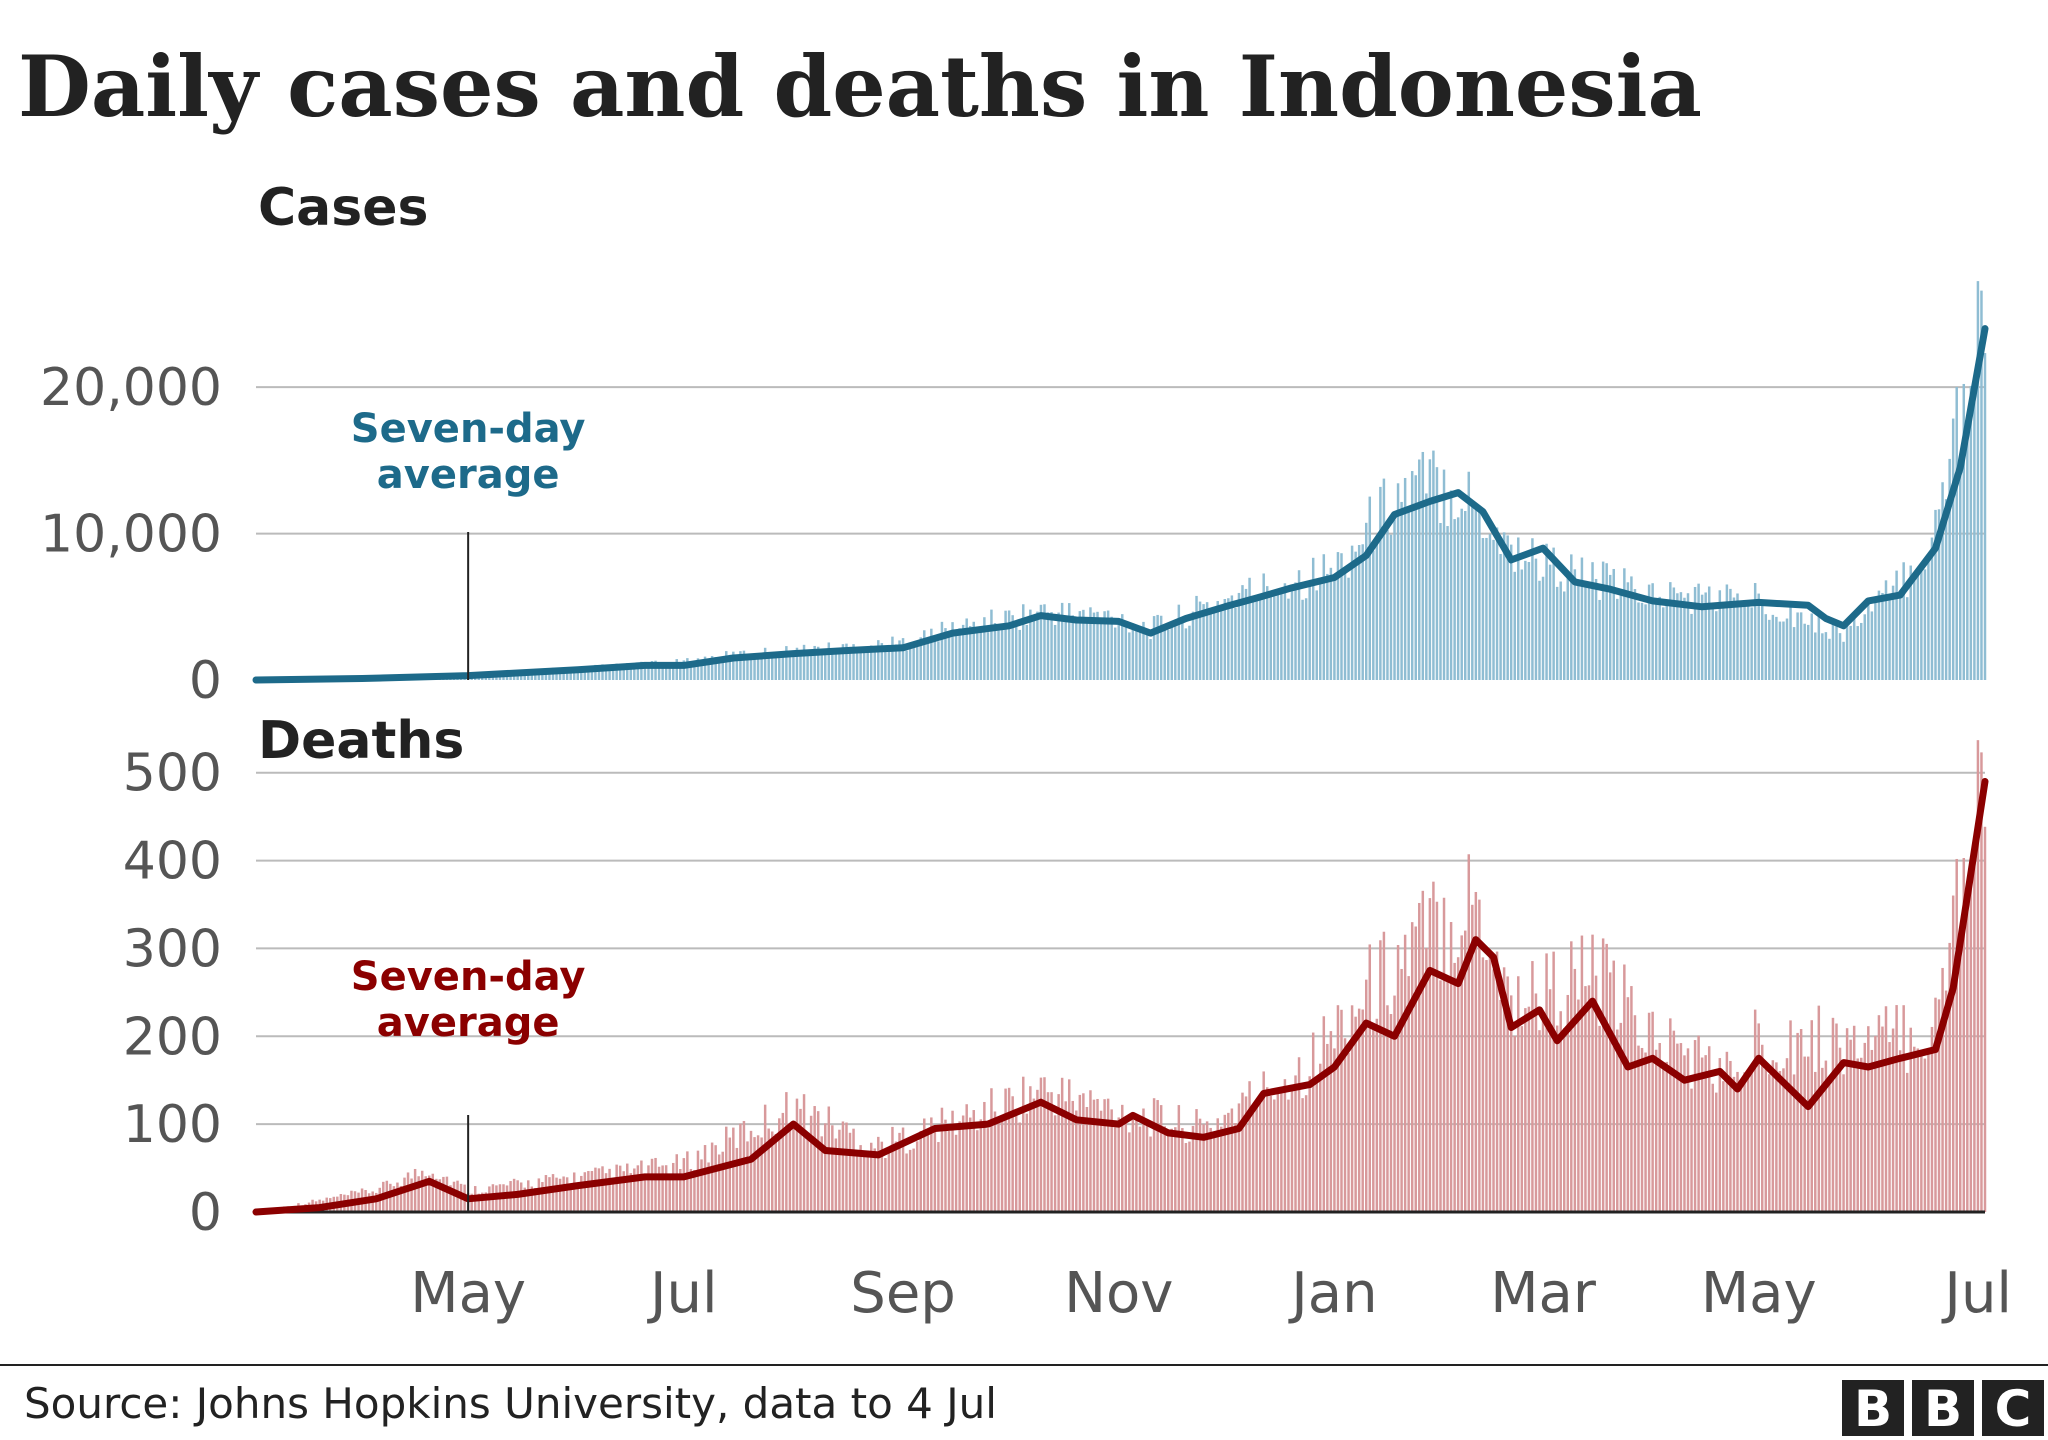 This screenshot has height=1440, width=2048. I want to click on x-tick-label: Jul, so click(682, 1293).